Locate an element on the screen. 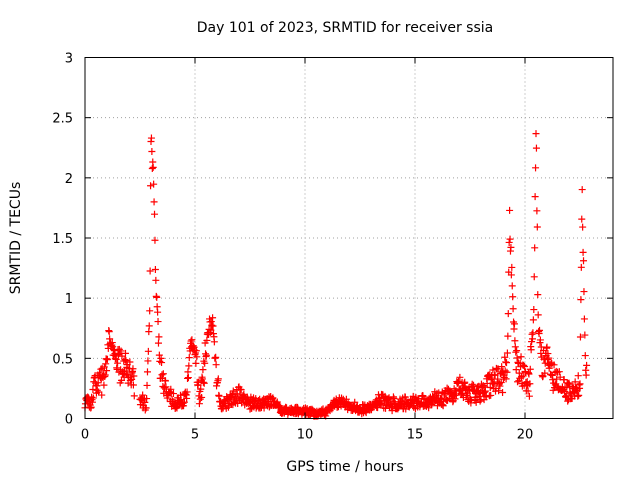  y-axis-tick-labels: 0 0.5 1 1.5 2 2.5 3 is located at coordinates (62, 240).